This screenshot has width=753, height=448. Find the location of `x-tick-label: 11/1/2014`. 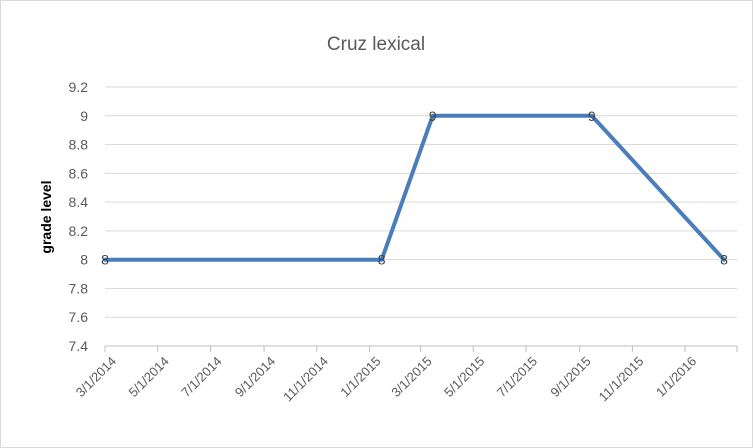

x-tick-label: 11/1/2014 is located at coordinates (305, 379).